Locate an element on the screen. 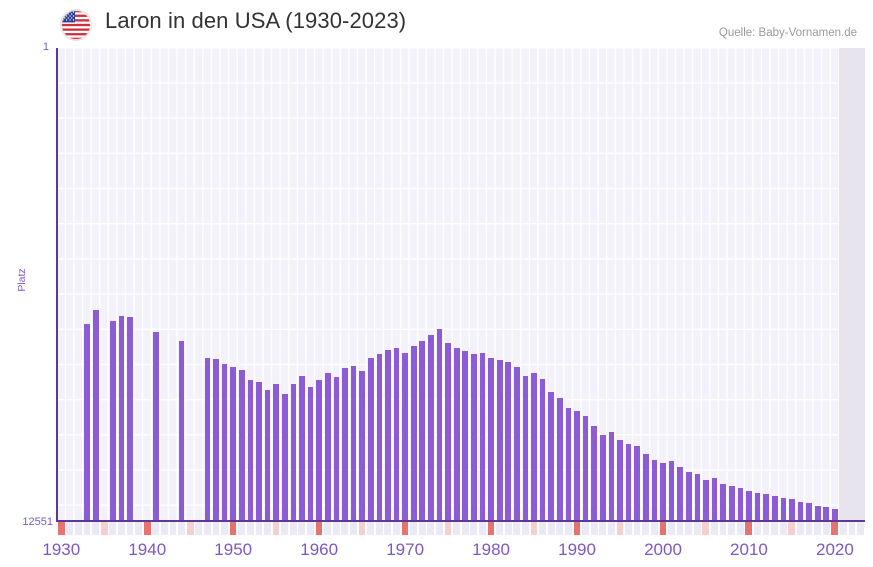 The height and width of the screenshot is (567, 873). bar-1988 is located at coordinates (560, 459).